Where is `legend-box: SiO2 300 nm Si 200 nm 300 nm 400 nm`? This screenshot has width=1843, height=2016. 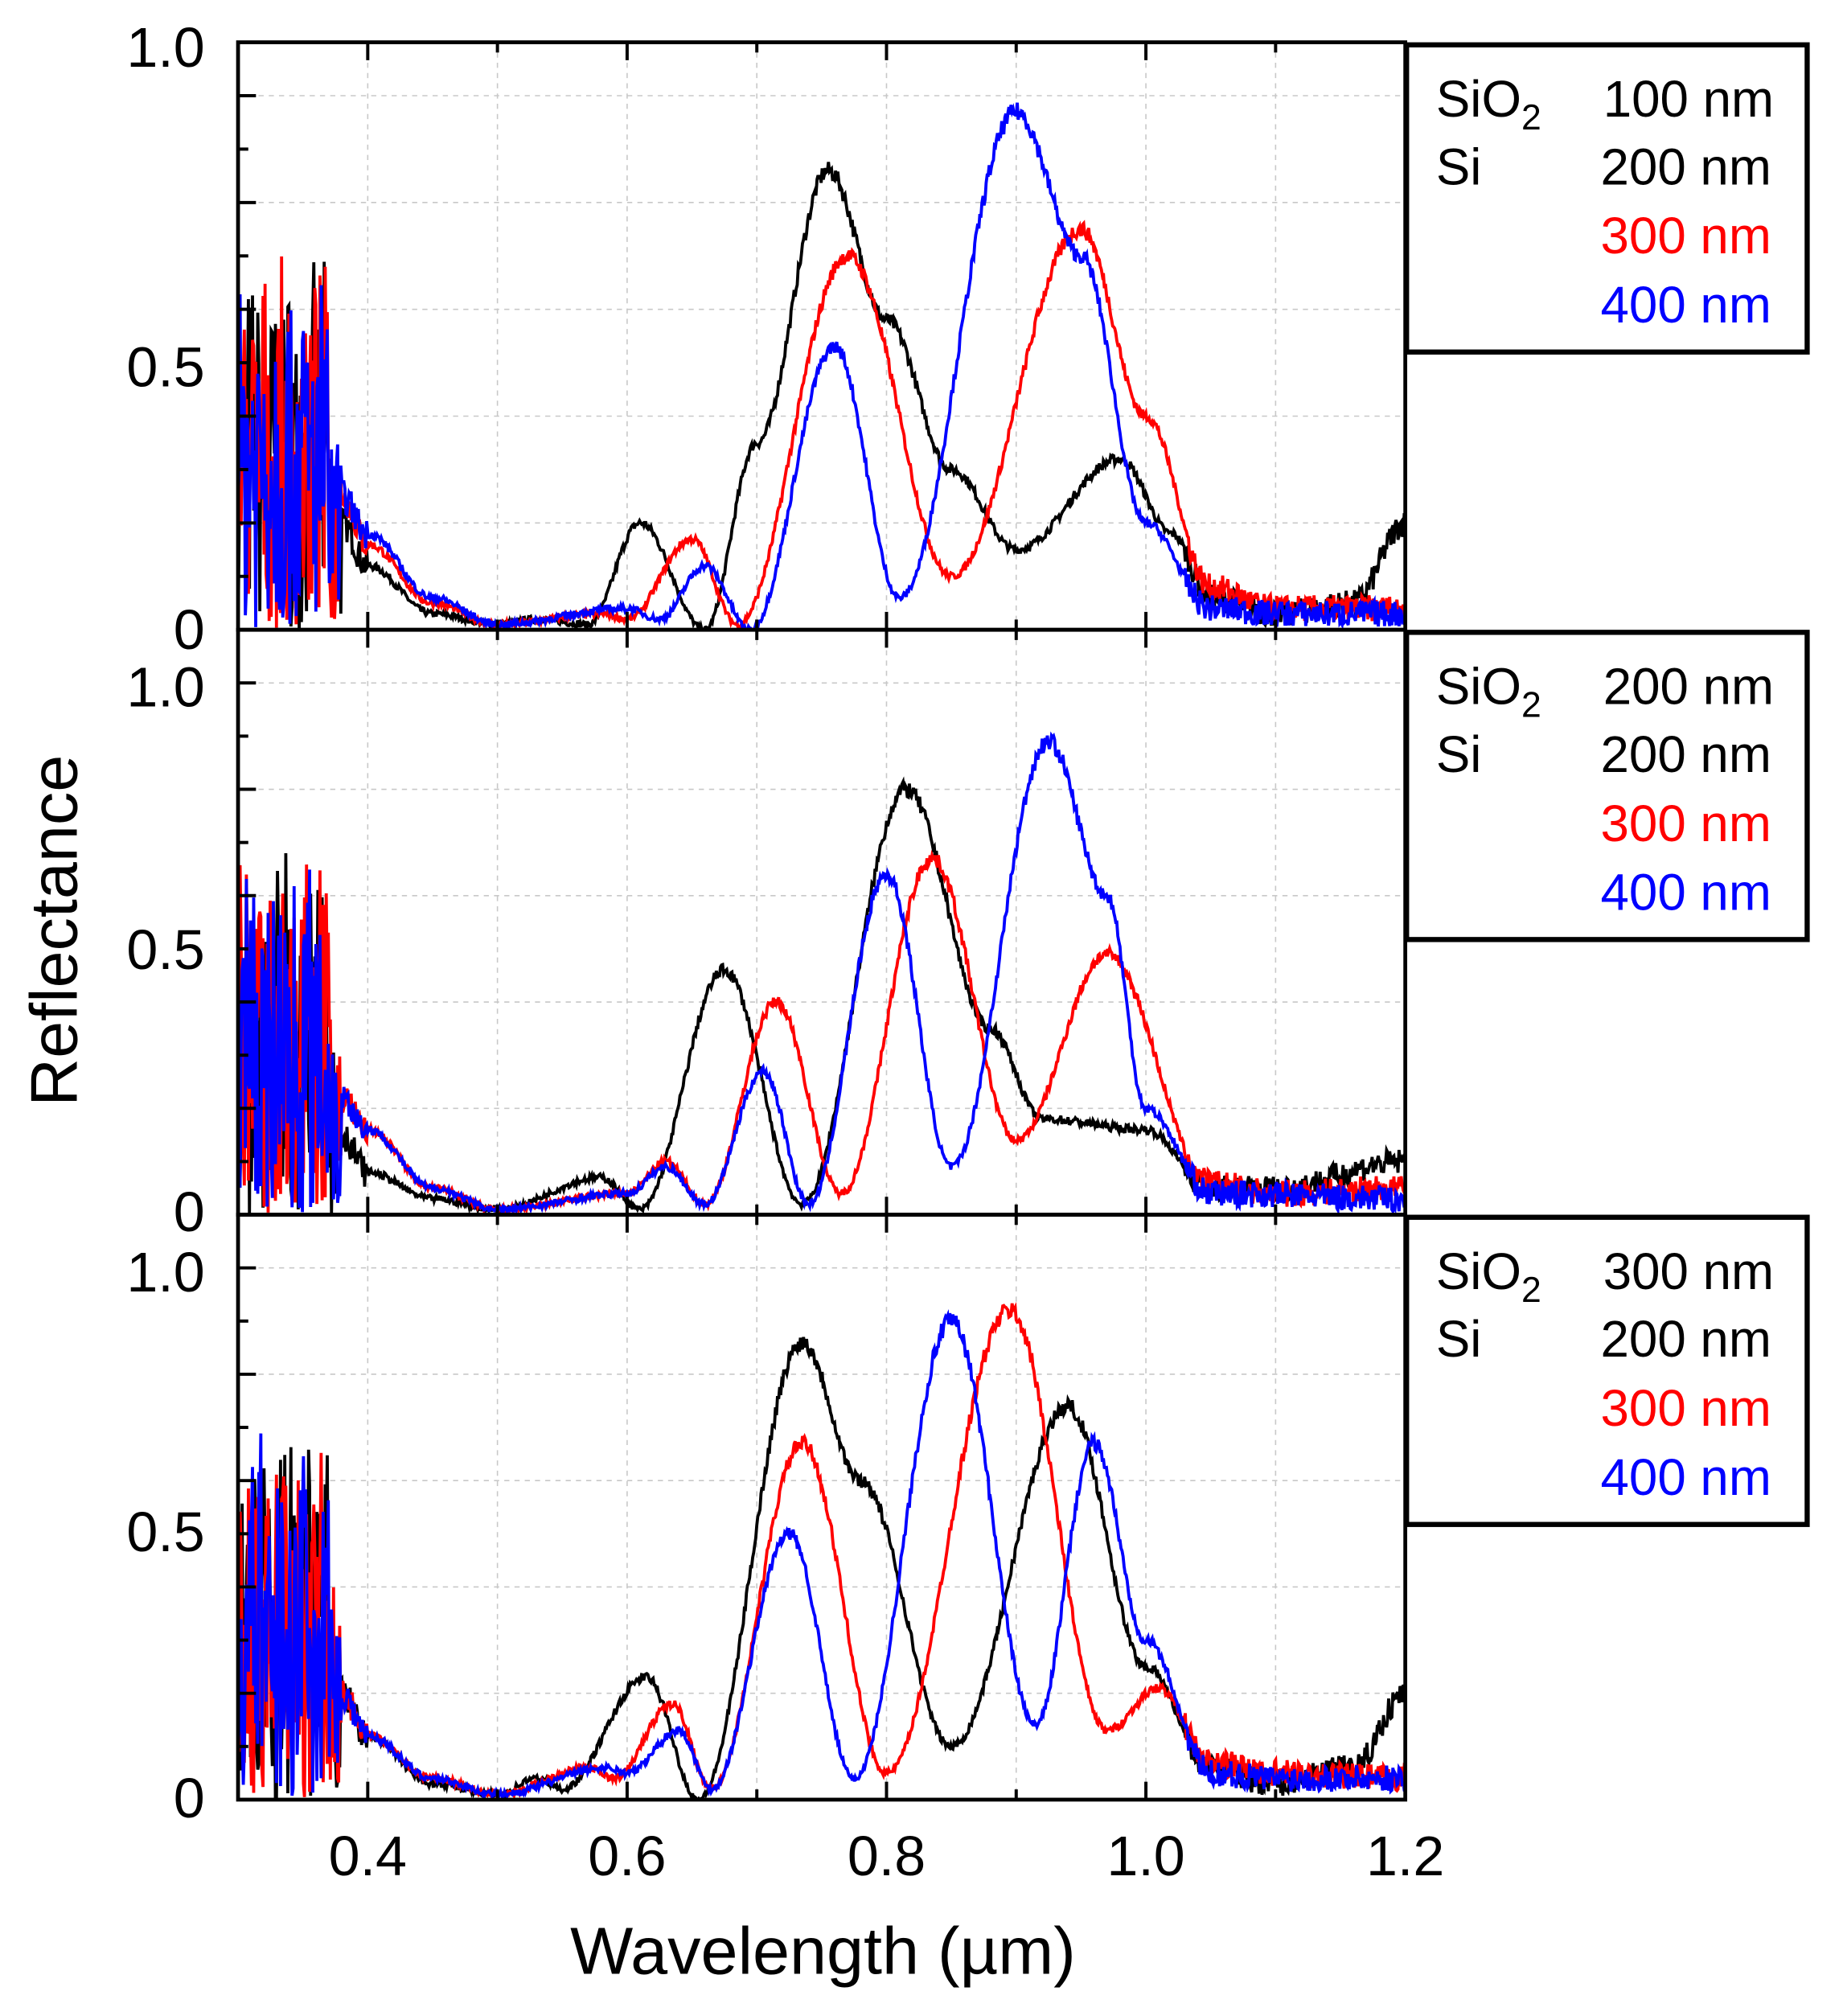
legend-box: SiO2 300 nm Si 200 nm 300 nm 400 nm is located at coordinates (1607, 1370).